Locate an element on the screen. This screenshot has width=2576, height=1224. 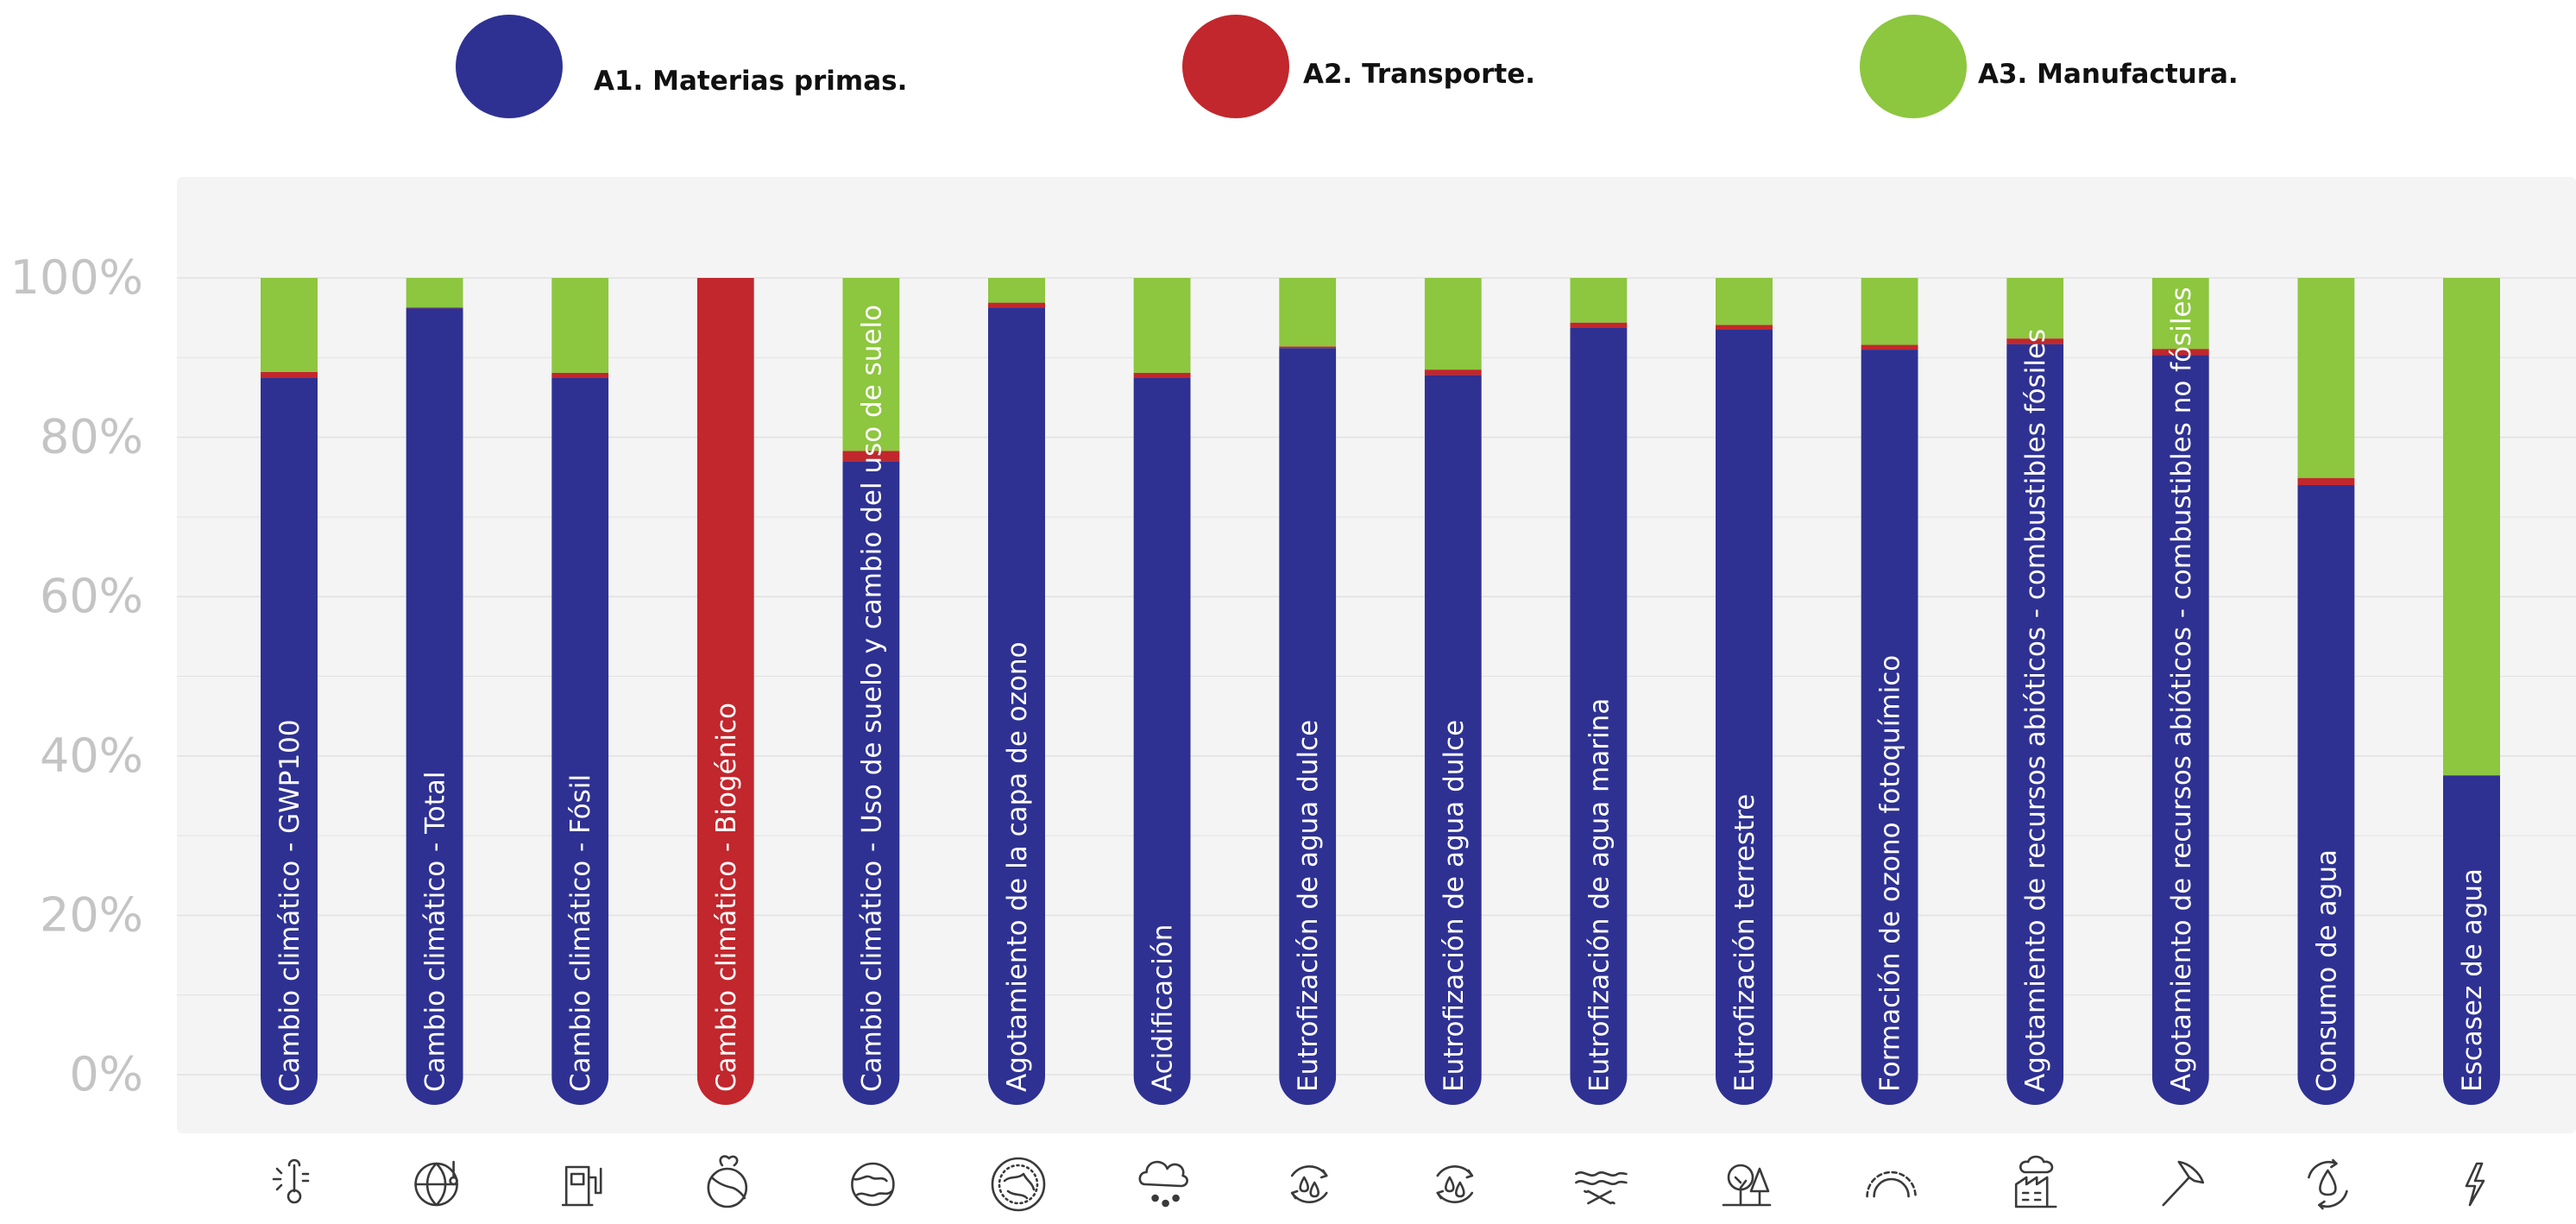
y-tick-label: 80% is located at coordinates (91, 437).